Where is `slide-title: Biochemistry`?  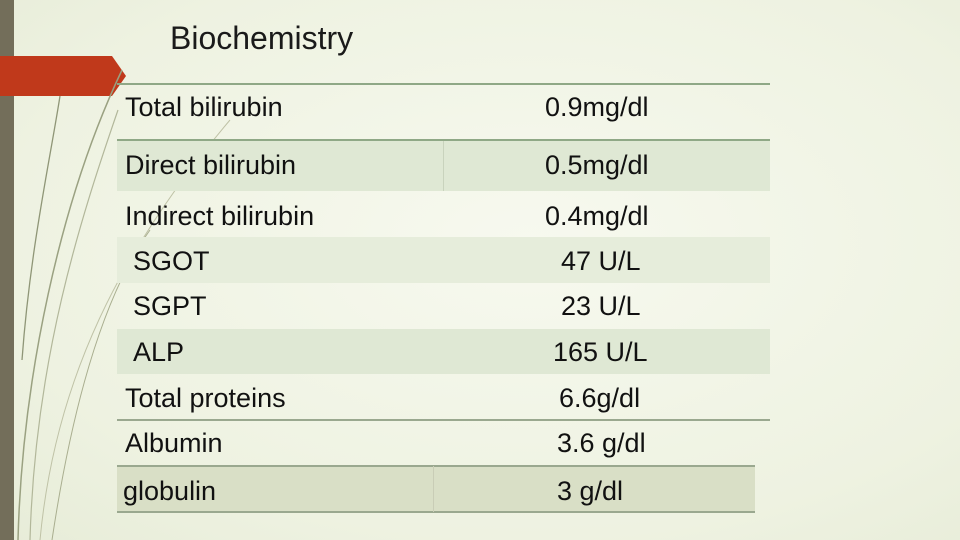
slide-title: Biochemistry is located at coordinates (262, 38).